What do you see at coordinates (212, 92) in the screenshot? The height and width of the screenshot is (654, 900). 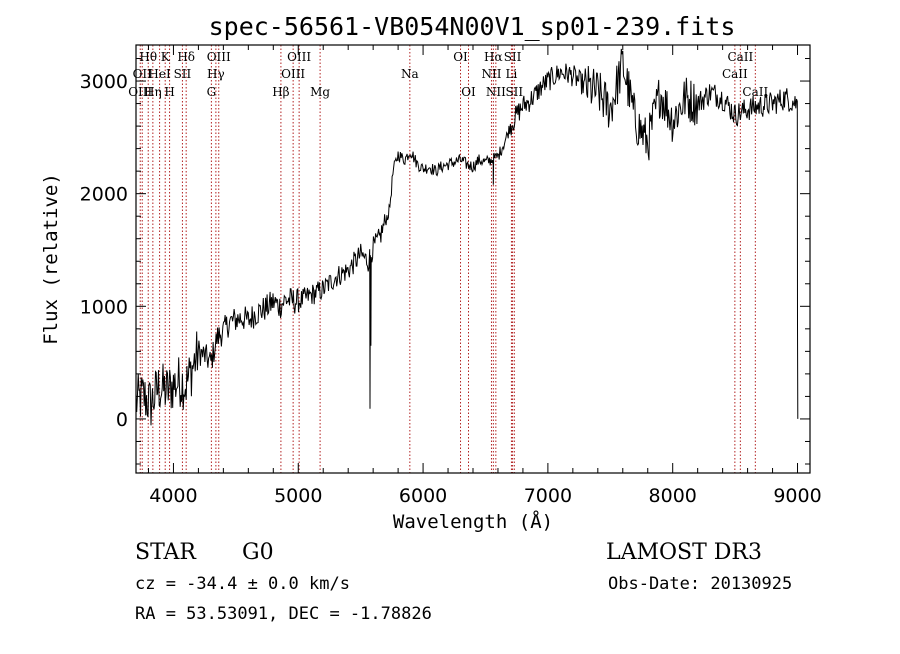 I see `line-marker-label: G` at bounding box center [212, 92].